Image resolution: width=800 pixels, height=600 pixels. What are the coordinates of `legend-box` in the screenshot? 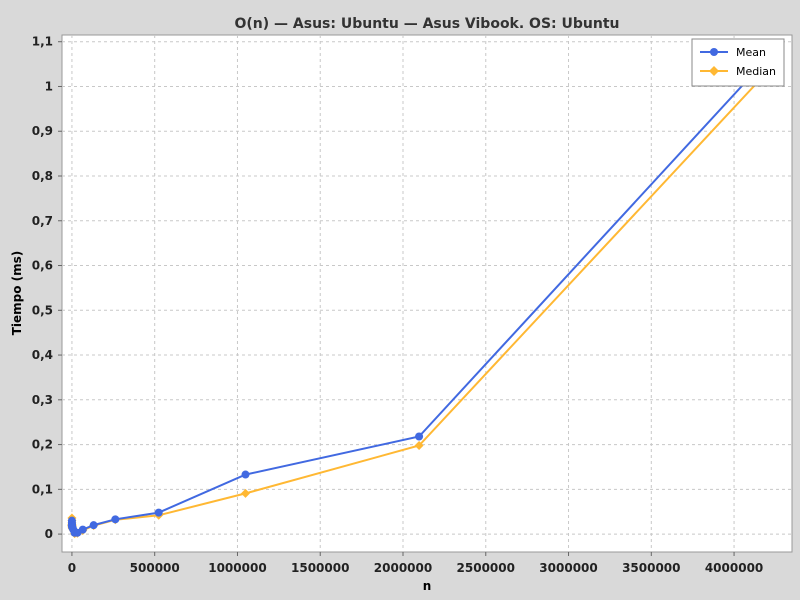 It's located at (738, 62).